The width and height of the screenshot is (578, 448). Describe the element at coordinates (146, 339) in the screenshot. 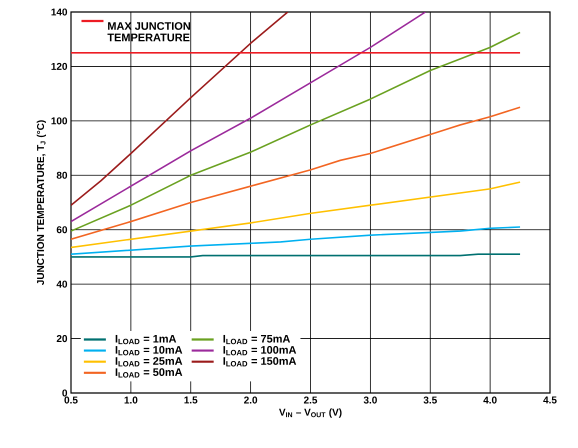

I see `legend-label: I$_{LOAD}$ = 1mA` at that location.